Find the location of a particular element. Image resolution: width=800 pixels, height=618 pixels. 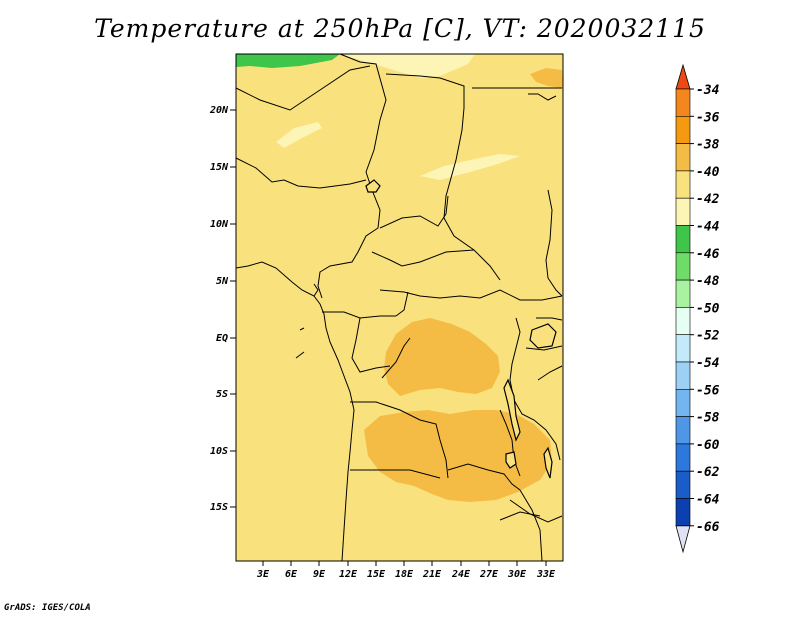

lake-tanganyika is located at coordinates (512, 410).